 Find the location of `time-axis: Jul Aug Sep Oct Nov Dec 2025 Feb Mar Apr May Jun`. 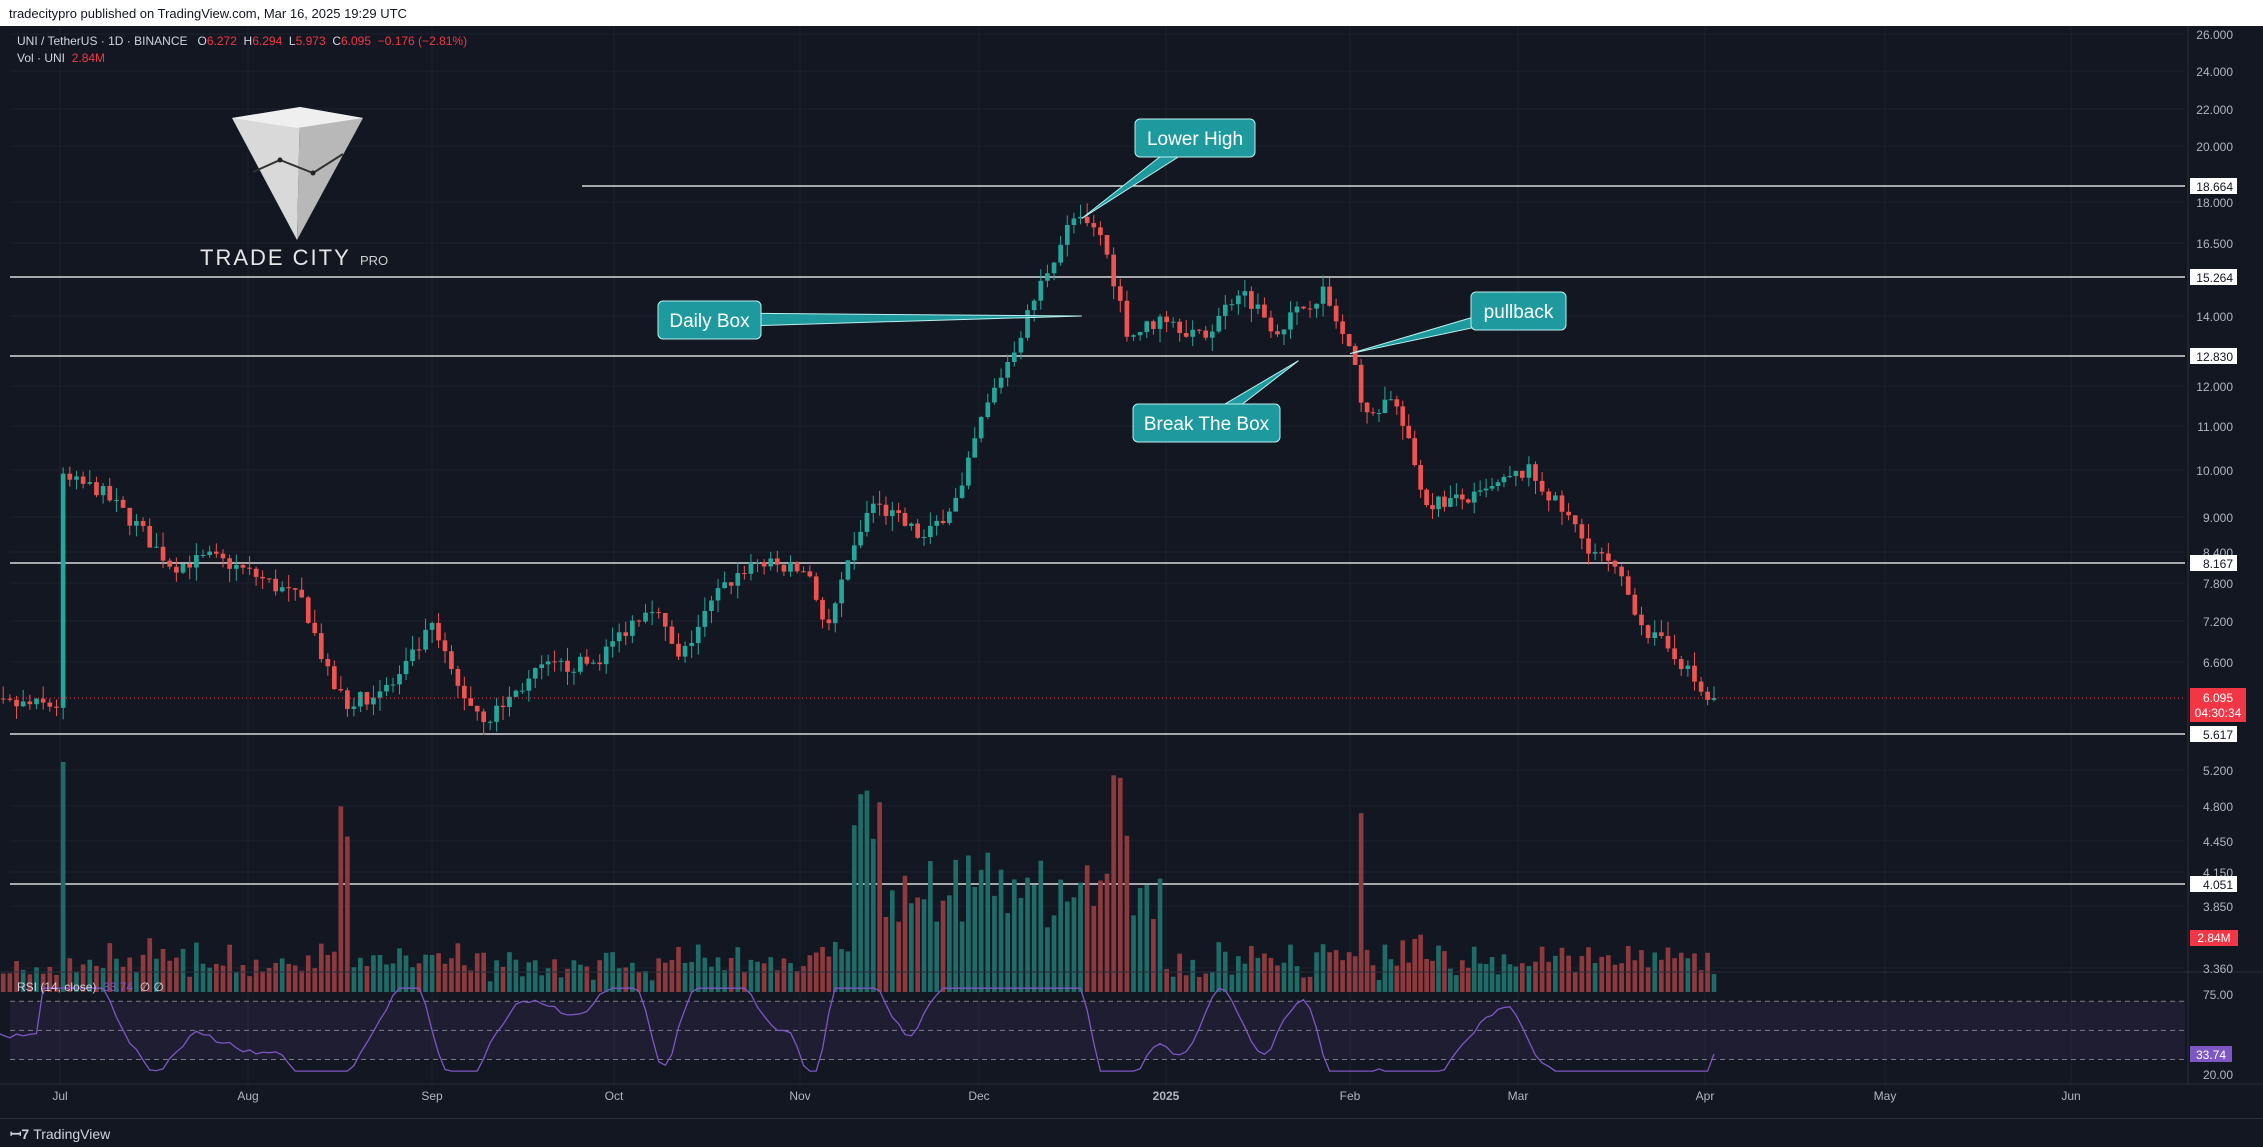

time-axis: Jul Aug Sep Oct Nov Dec 2025 Feb Mar Apr May Jun is located at coordinates (1131, 1093).